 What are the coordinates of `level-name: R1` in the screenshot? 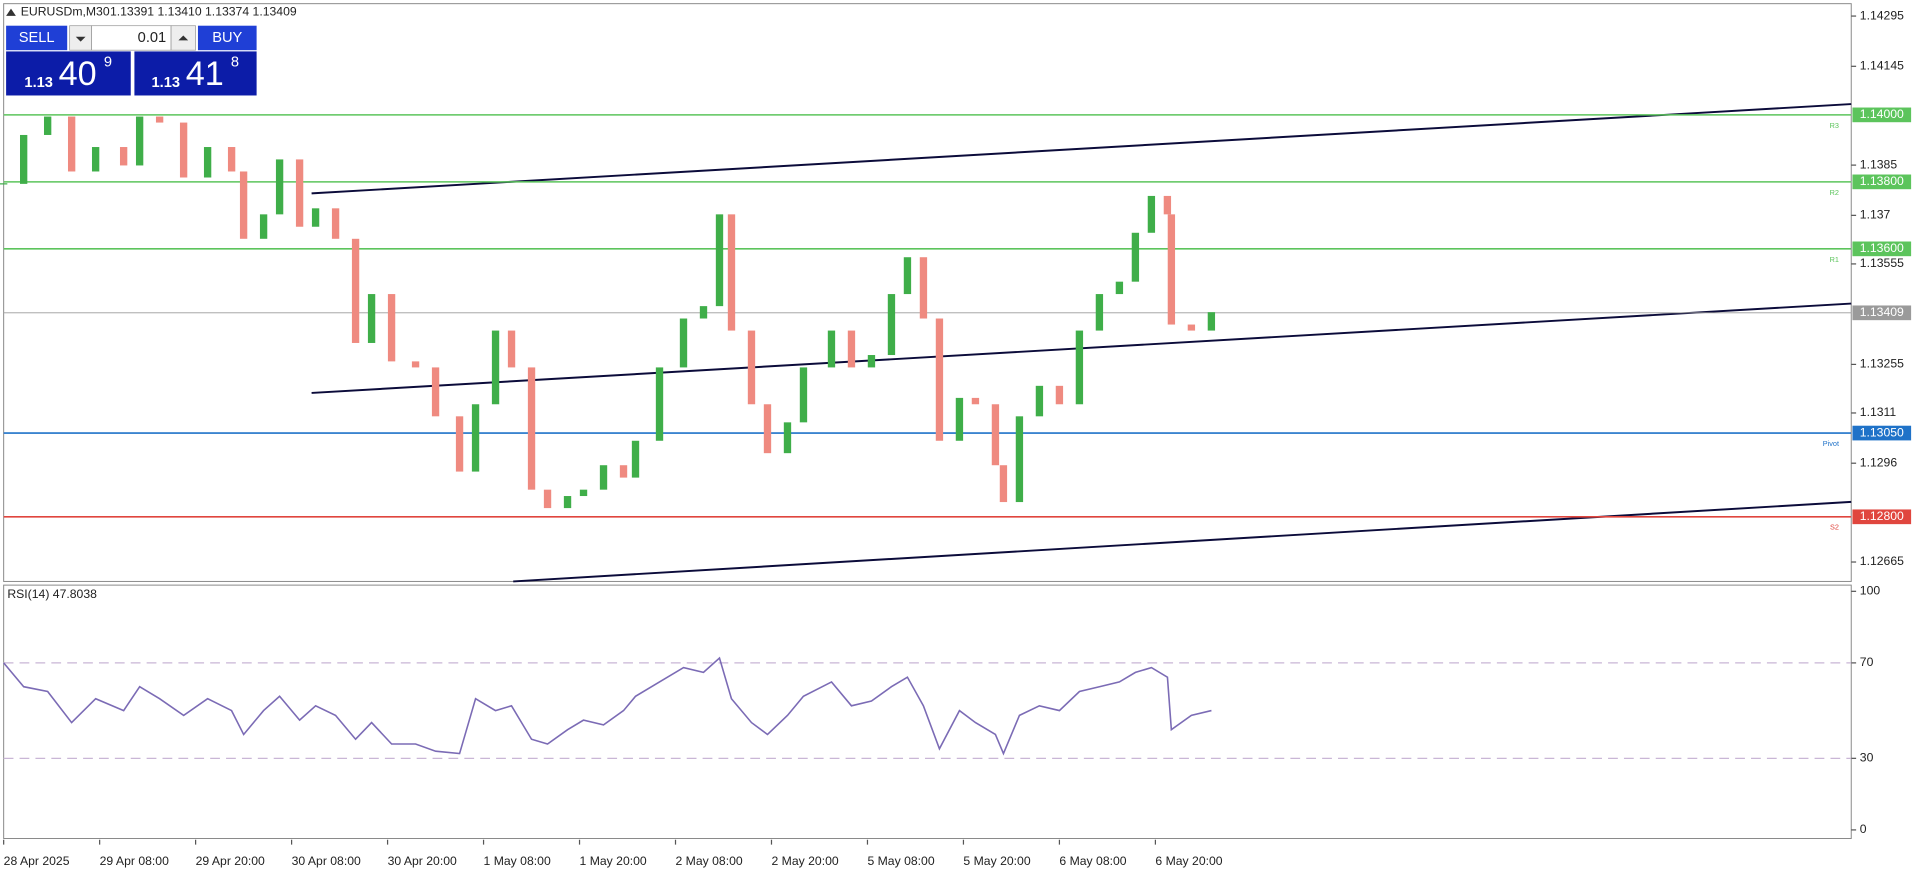 It's located at (1834, 259).